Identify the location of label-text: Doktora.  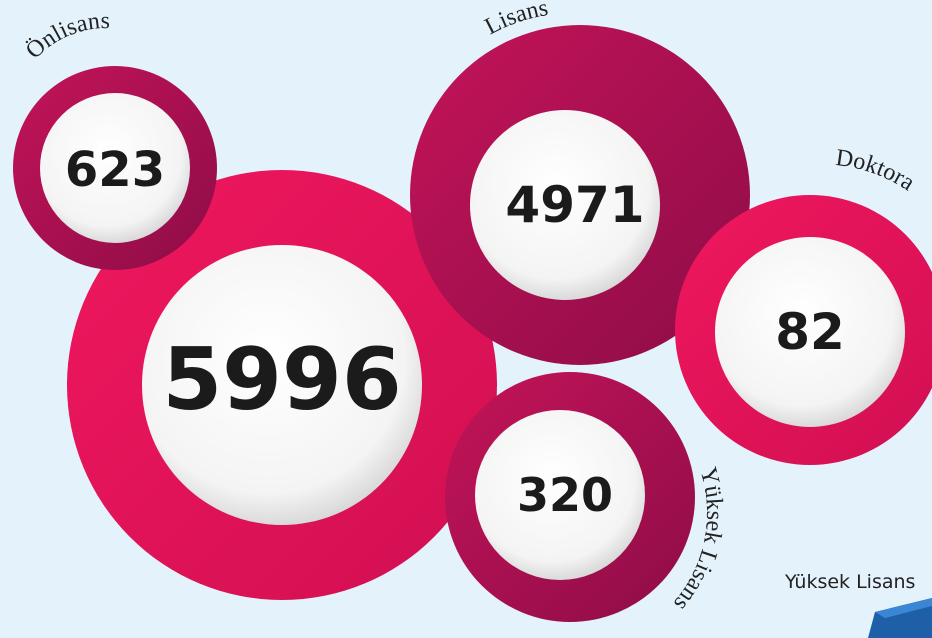
(876, 170).